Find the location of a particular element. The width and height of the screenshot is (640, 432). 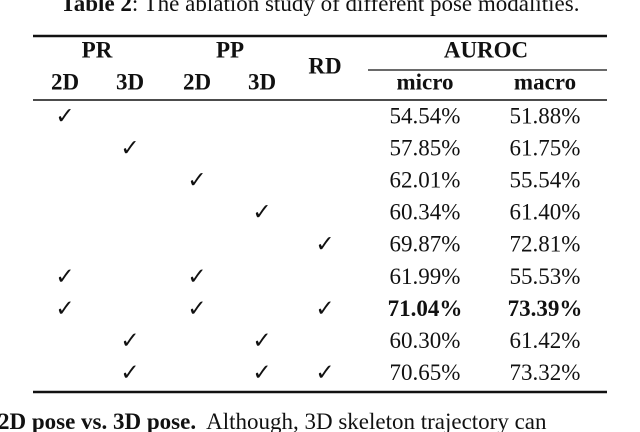

value-cell: 55.53% is located at coordinates (545, 276).